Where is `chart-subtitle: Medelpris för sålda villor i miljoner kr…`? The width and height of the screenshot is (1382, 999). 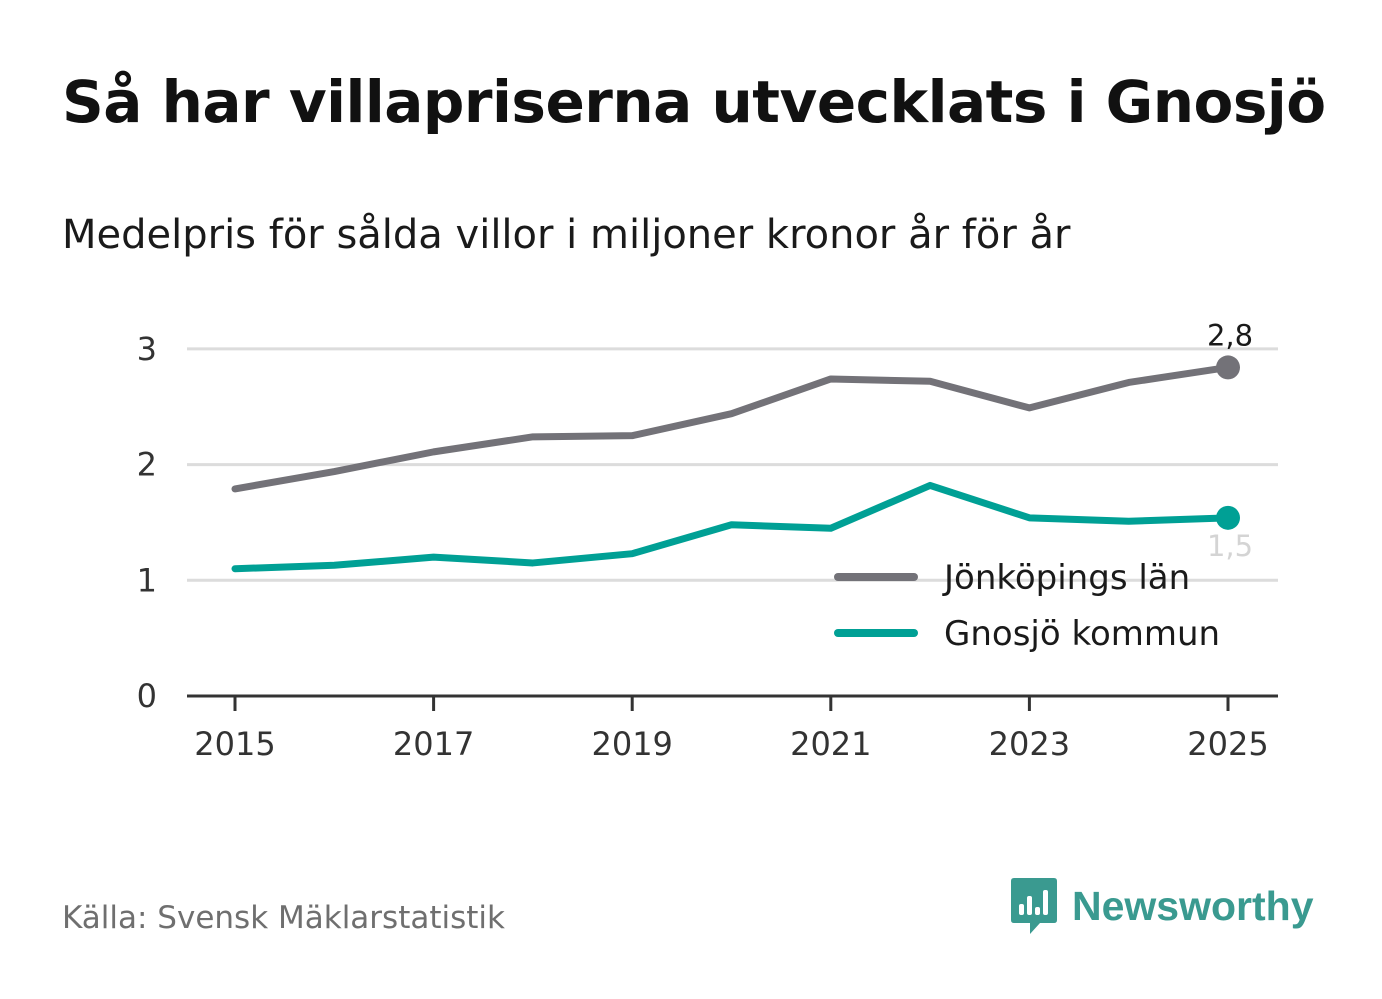 chart-subtitle: Medelpris för sålda villor i miljoner kr… is located at coordinates (566, 235).